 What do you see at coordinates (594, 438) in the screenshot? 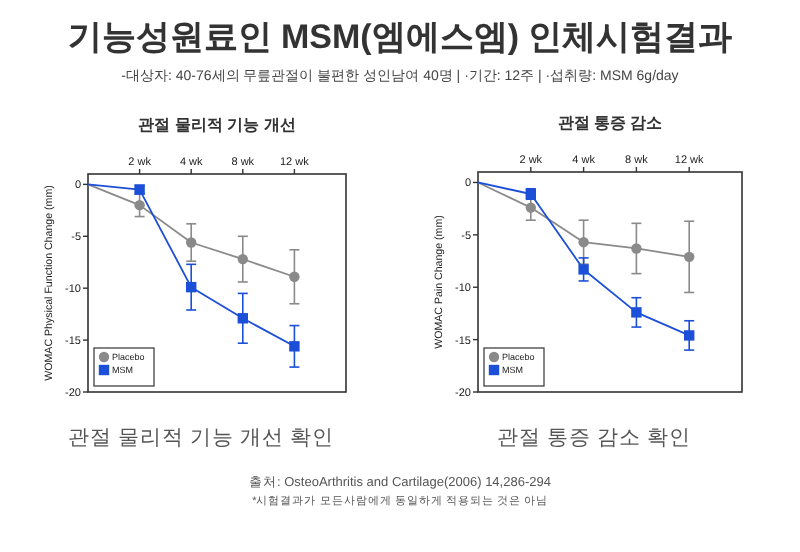
I see `text: 관절 통증 감소 확인` at bounding box center [594, 438].